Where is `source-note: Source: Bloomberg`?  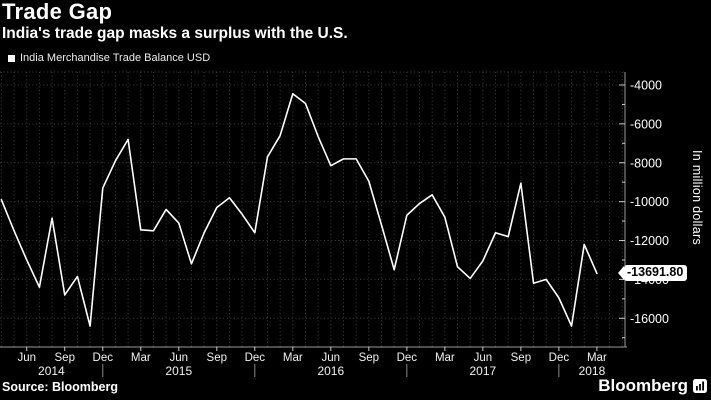 source-note: Source: Bloomberg is located at coordinates (60, 387).